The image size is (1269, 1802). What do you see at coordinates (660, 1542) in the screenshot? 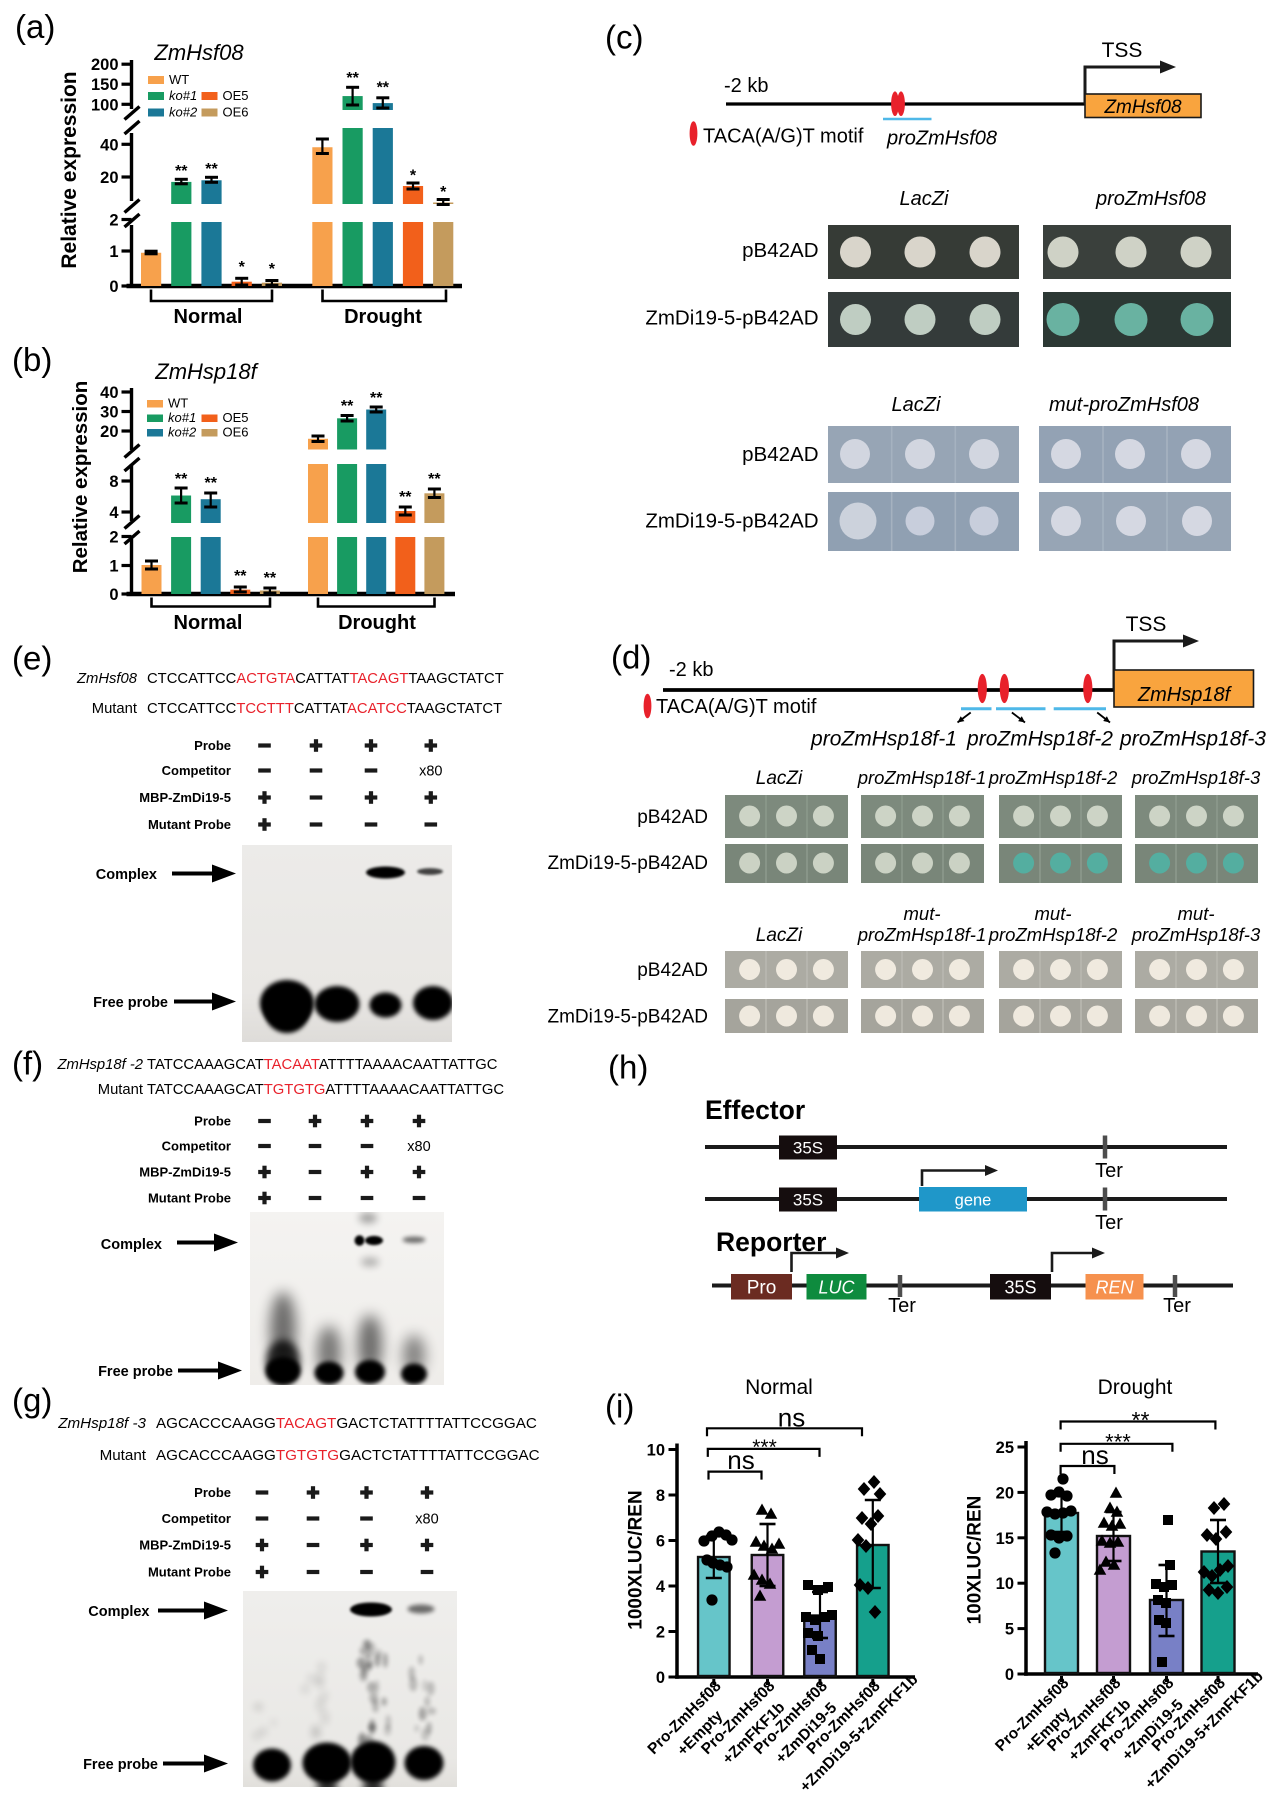
I see `svg-text: 6` at bounding box center [660, 1542].